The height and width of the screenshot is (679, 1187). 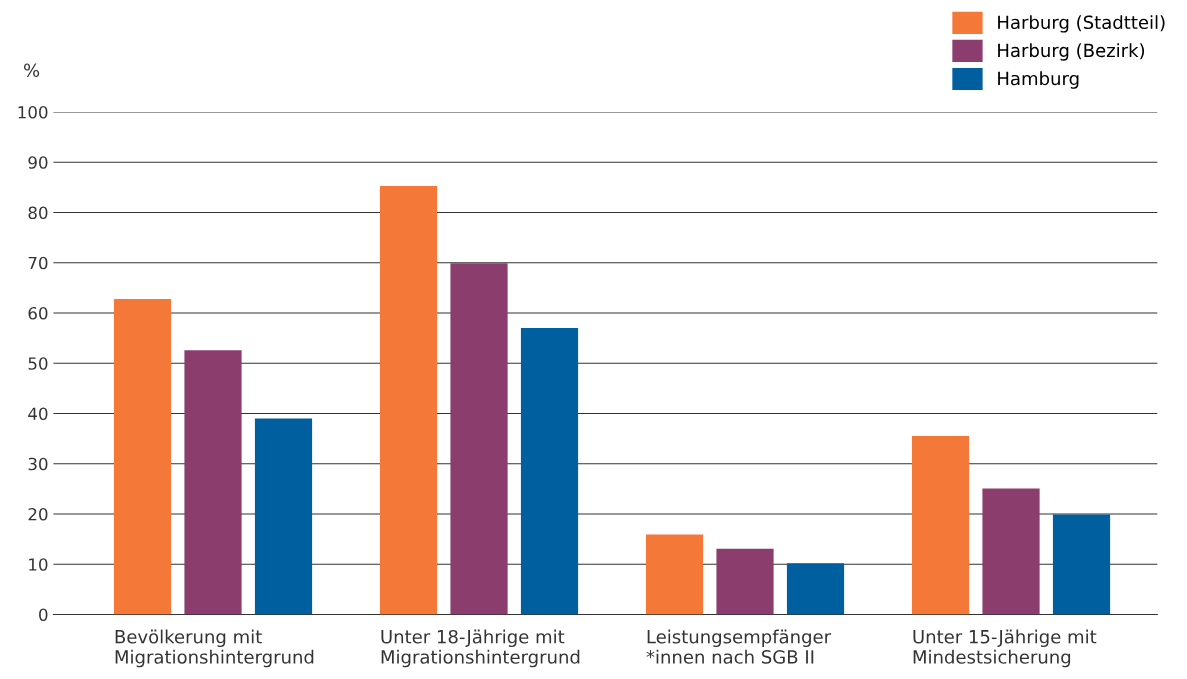 I want to click on y-tick-label: 10, so click(x=38, y=564).